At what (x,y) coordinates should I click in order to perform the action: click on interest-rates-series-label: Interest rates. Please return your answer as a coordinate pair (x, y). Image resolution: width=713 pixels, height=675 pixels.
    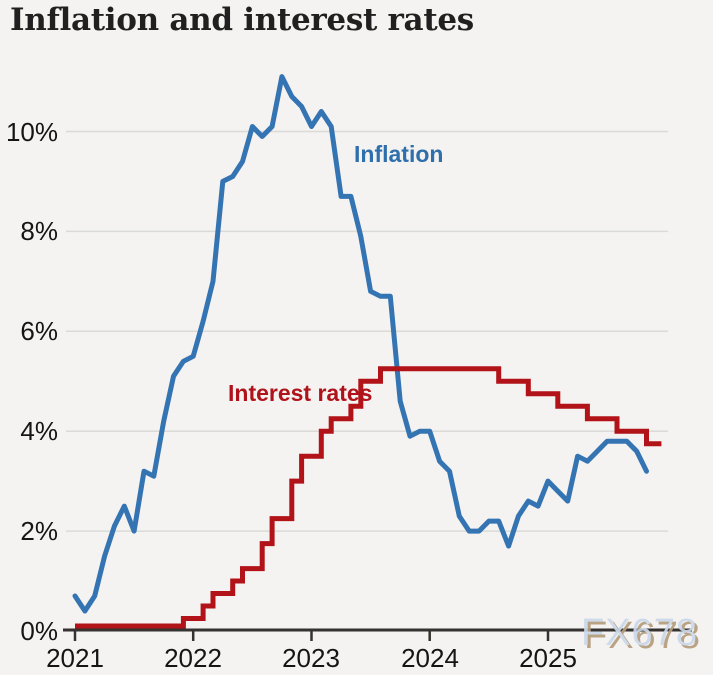
    Looking at the image, I should click on (300, 393).